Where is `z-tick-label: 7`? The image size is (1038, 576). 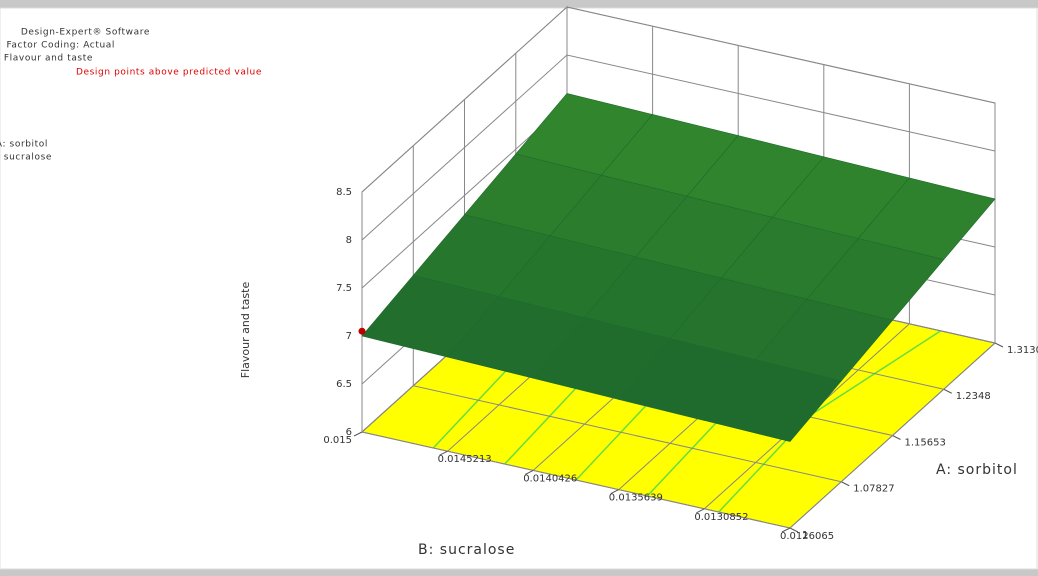 z-tick-label: 7 is located at coordinates (349, 336).